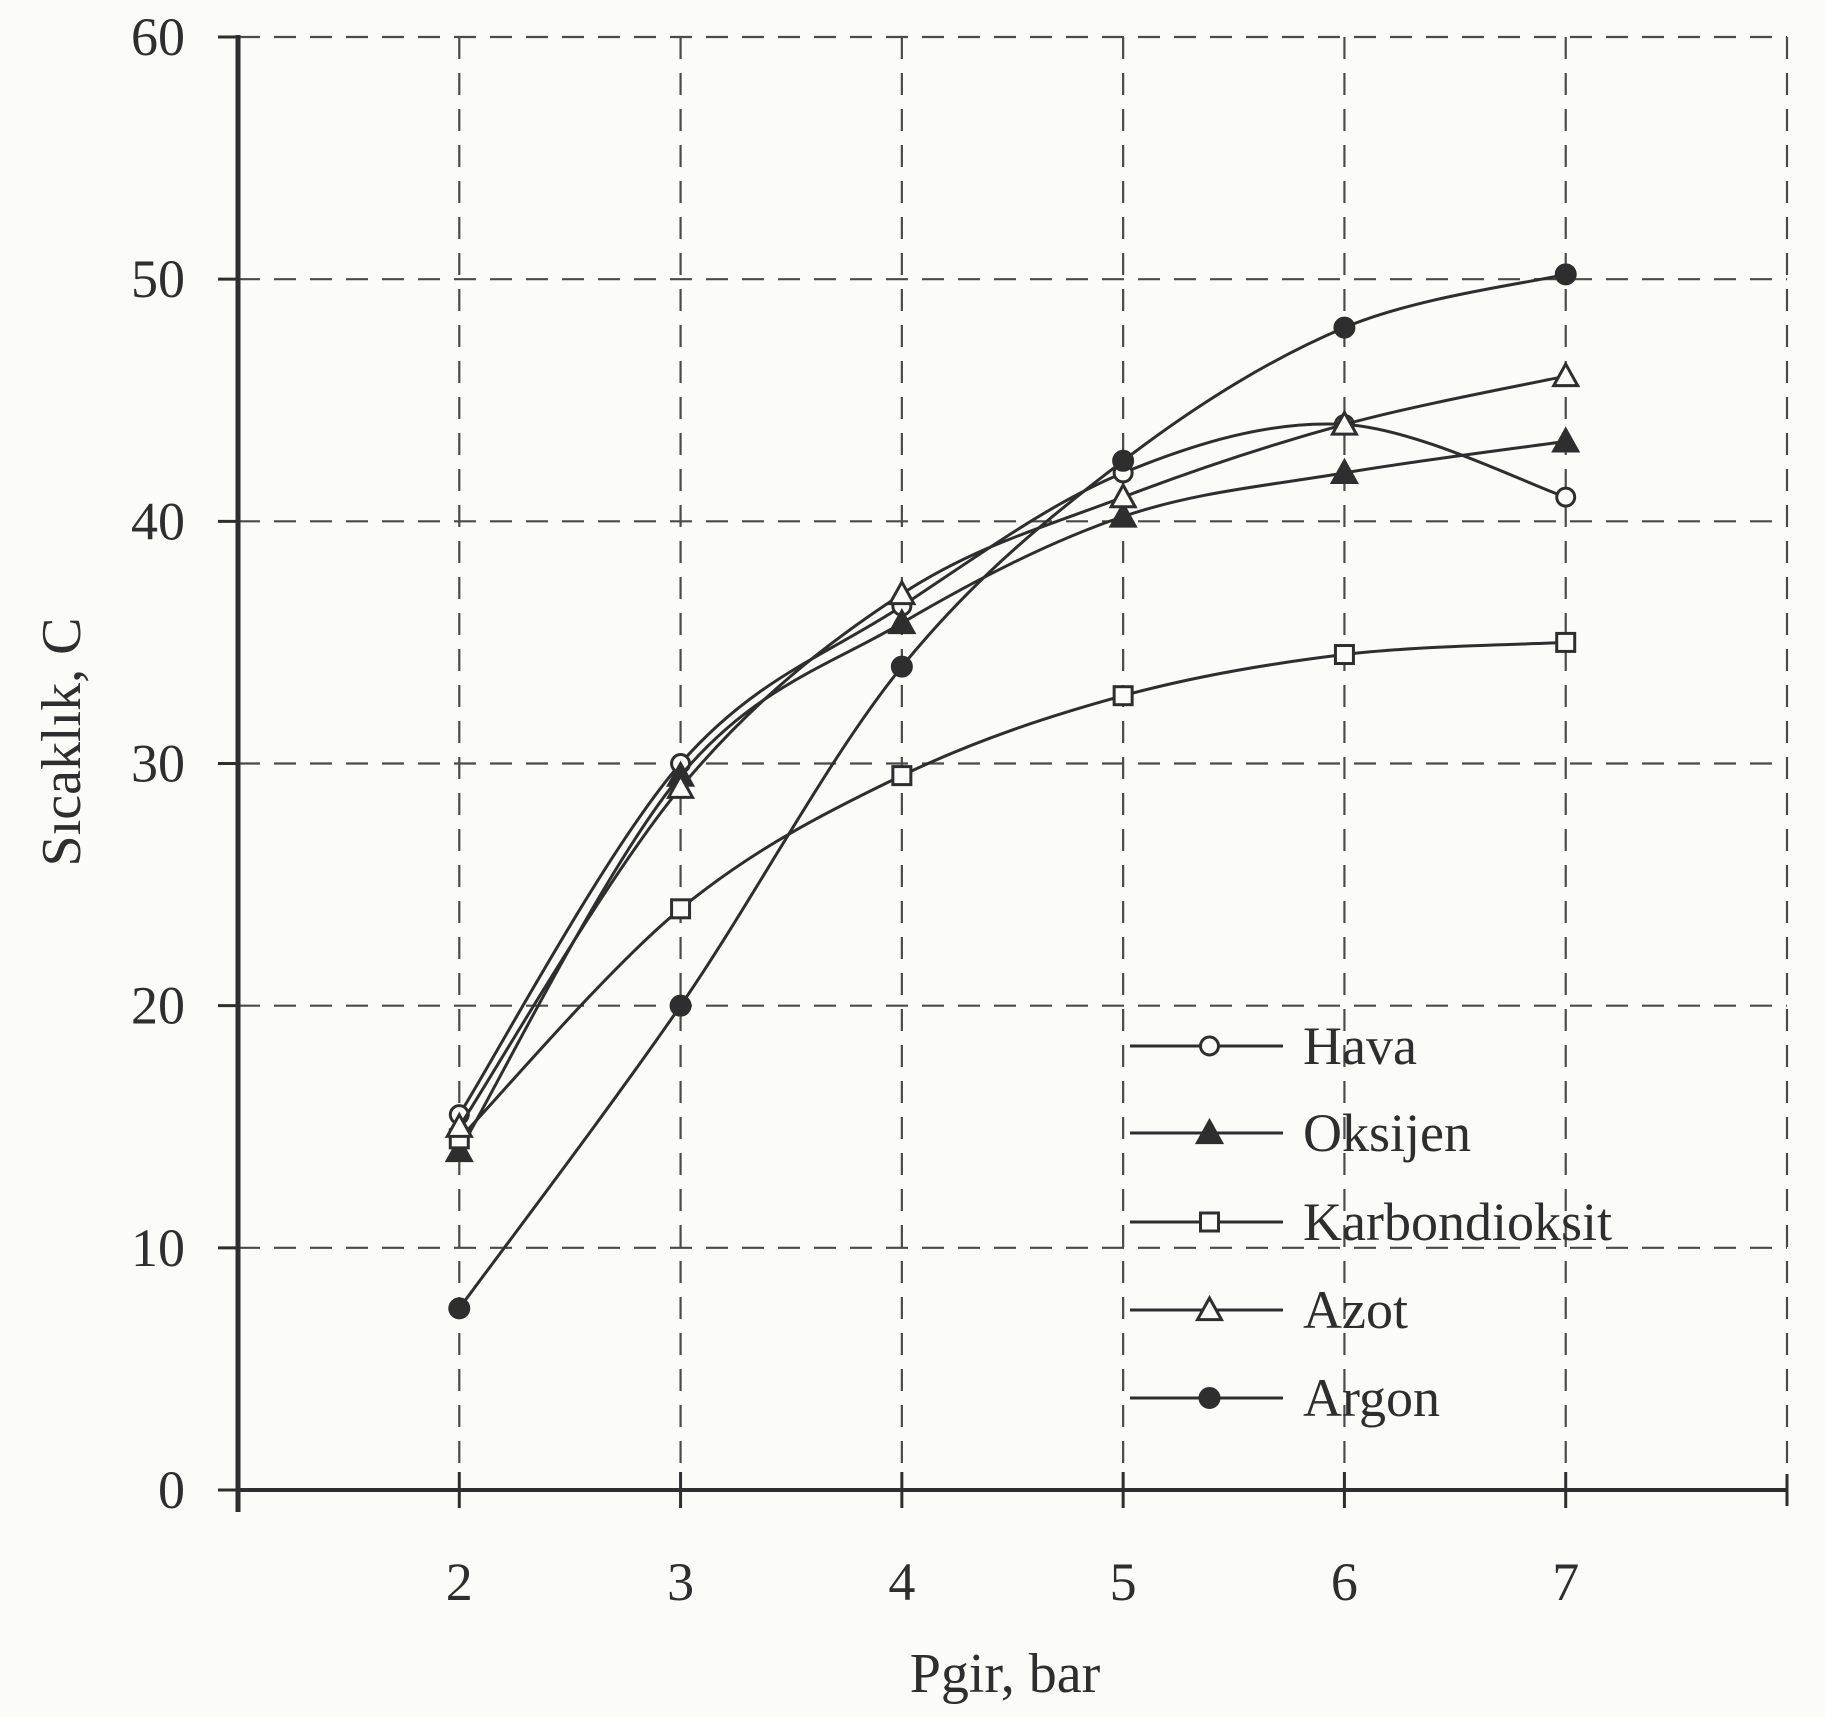 This screenshot has height=1717, width=1825. I want to click on x-tick-label: 3, so click(680, 1582).